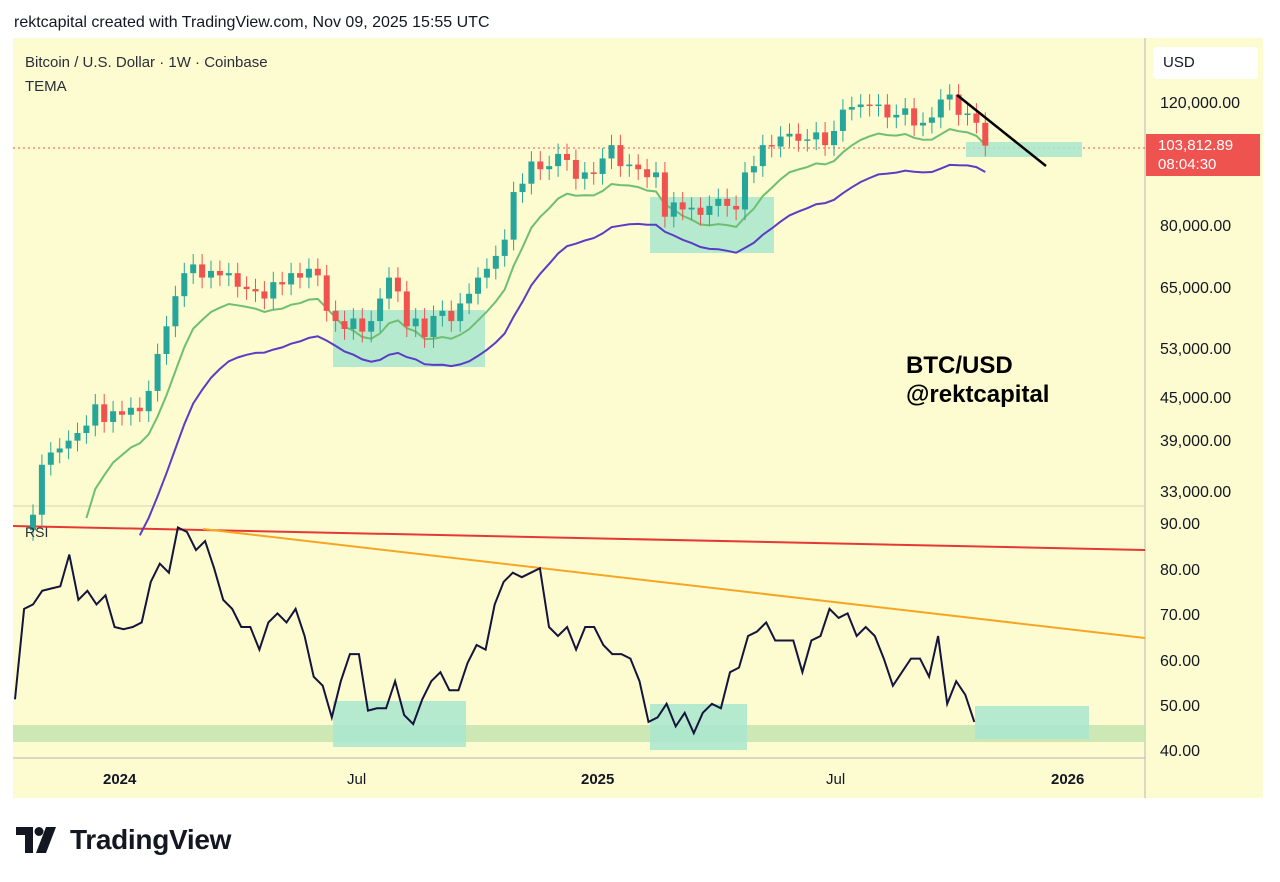  What do you see at coordinates (1180, 751) in the screenshot?
I see `rsi-tick-40: 40.00` at bounding box center [1180, 751].